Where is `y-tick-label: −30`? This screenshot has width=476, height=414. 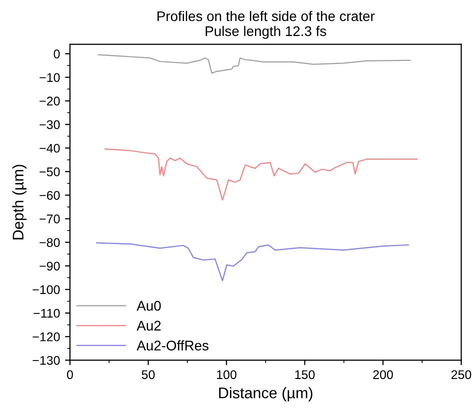
y-tick-label: −30 is located at coordinates (50, 125).